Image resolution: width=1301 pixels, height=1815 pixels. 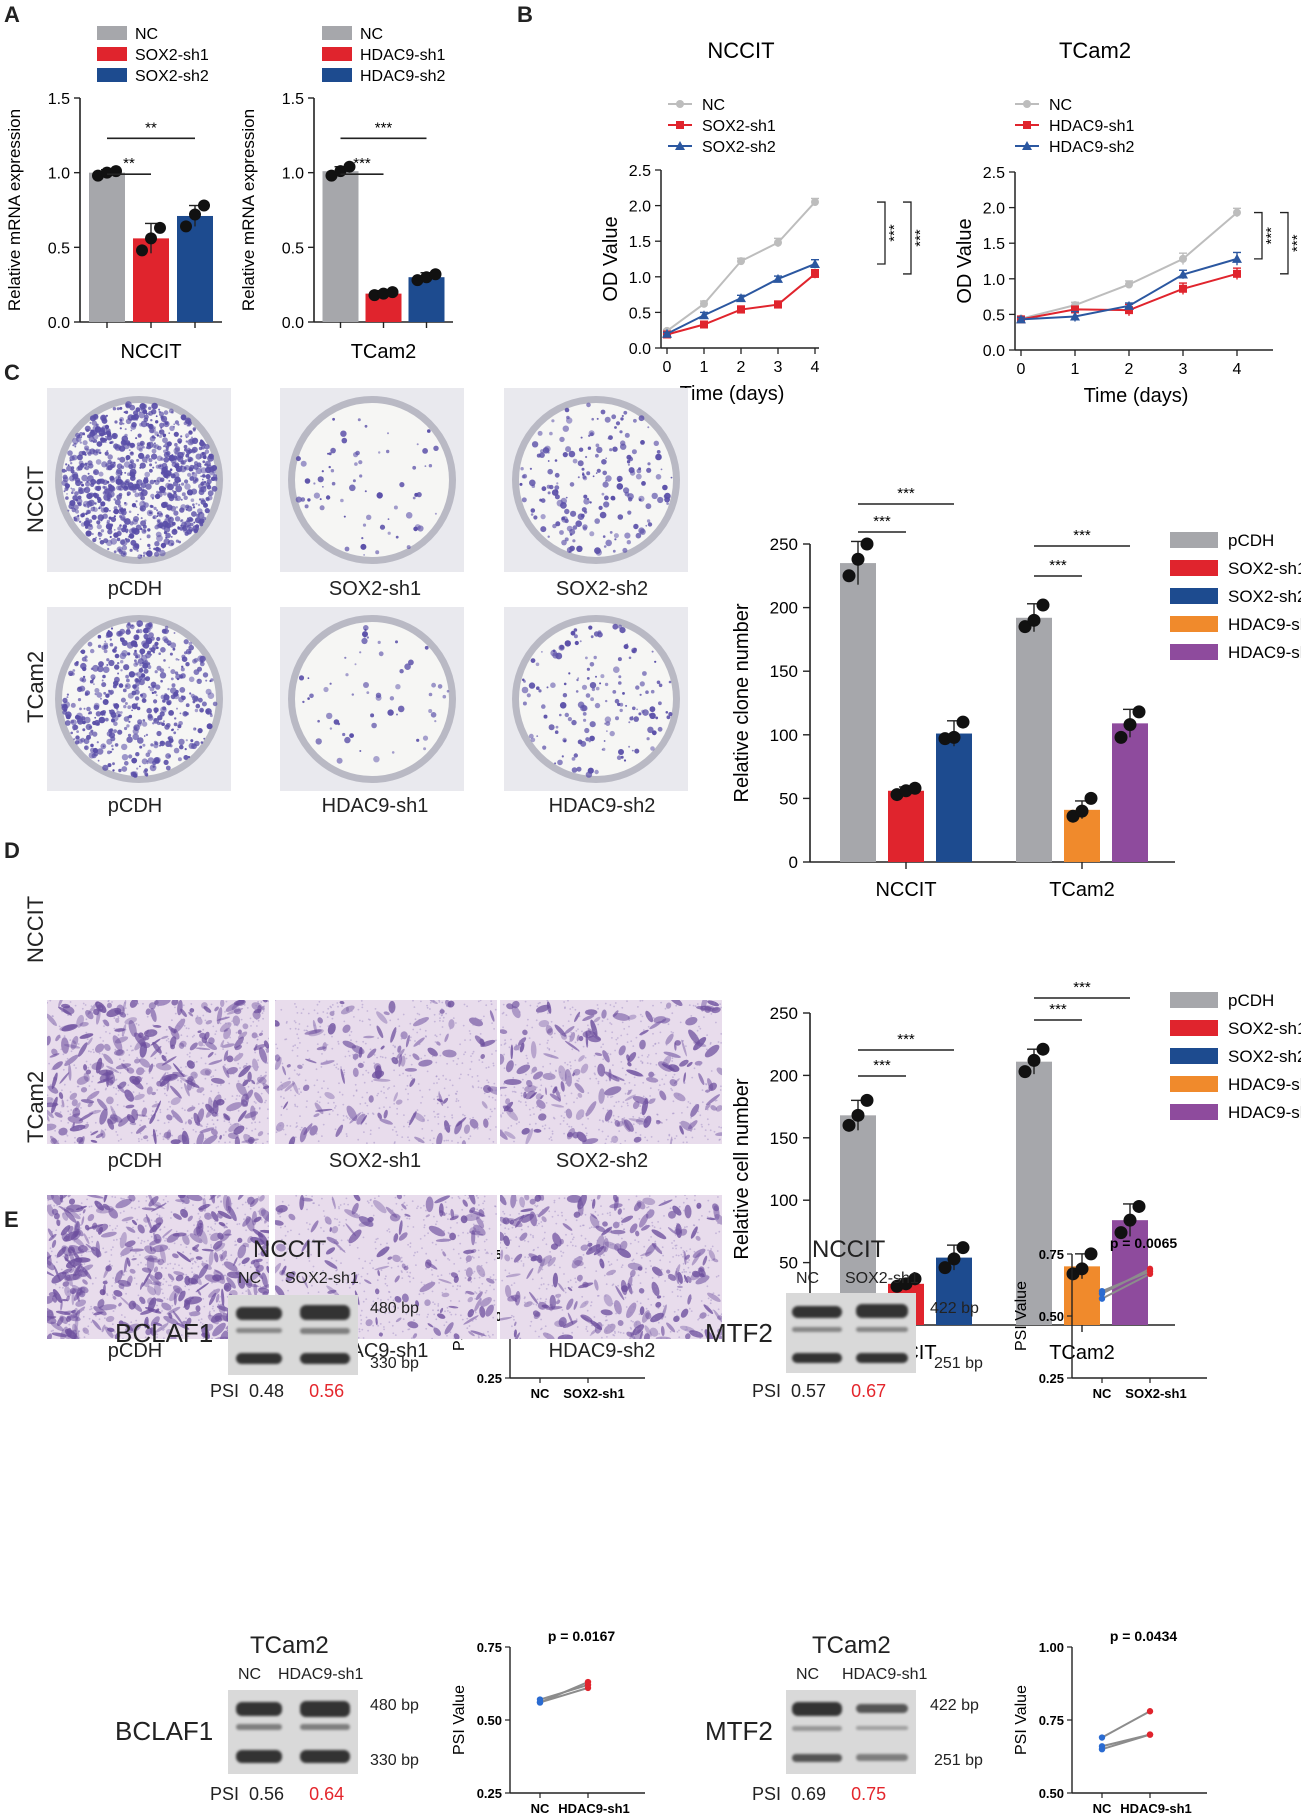 What do you see at coordinates (375, 1161) in the screenshot?
I see `panel-d-caption: SOX2-sh1` at bounding box center [375, 1161].